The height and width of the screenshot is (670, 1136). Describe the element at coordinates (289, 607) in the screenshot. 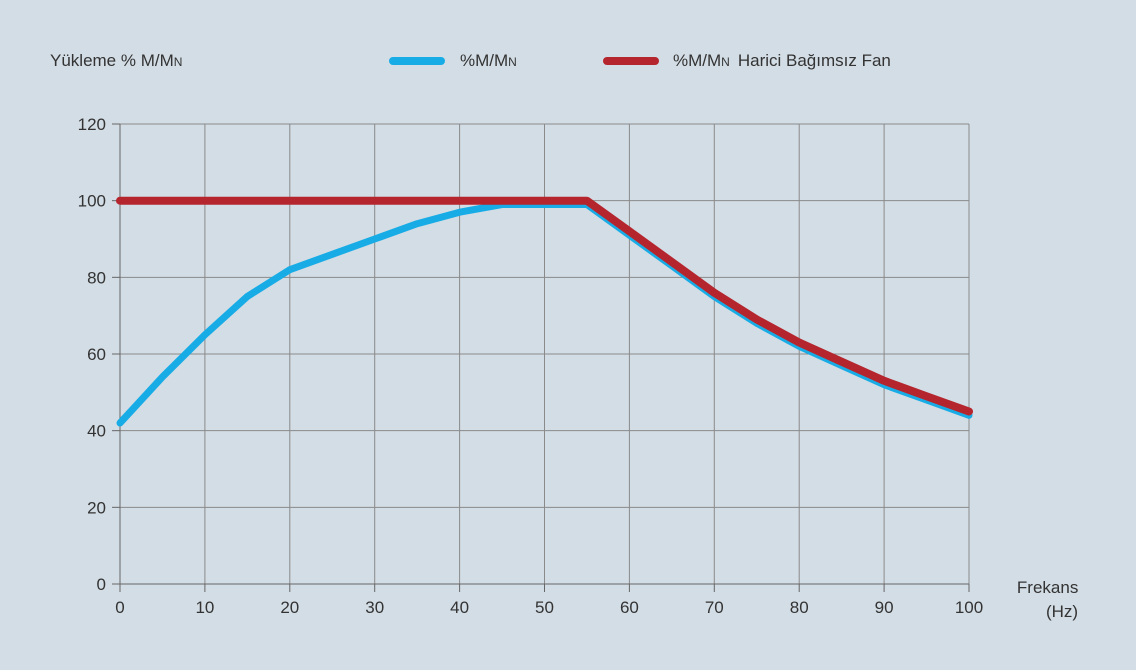

I see `x-tick-label-20: 20` at that location.